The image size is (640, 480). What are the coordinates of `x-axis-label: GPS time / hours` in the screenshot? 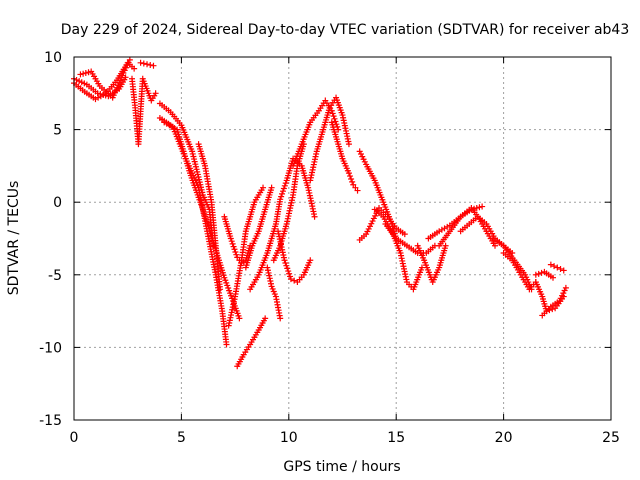 It's located at (341, 467).